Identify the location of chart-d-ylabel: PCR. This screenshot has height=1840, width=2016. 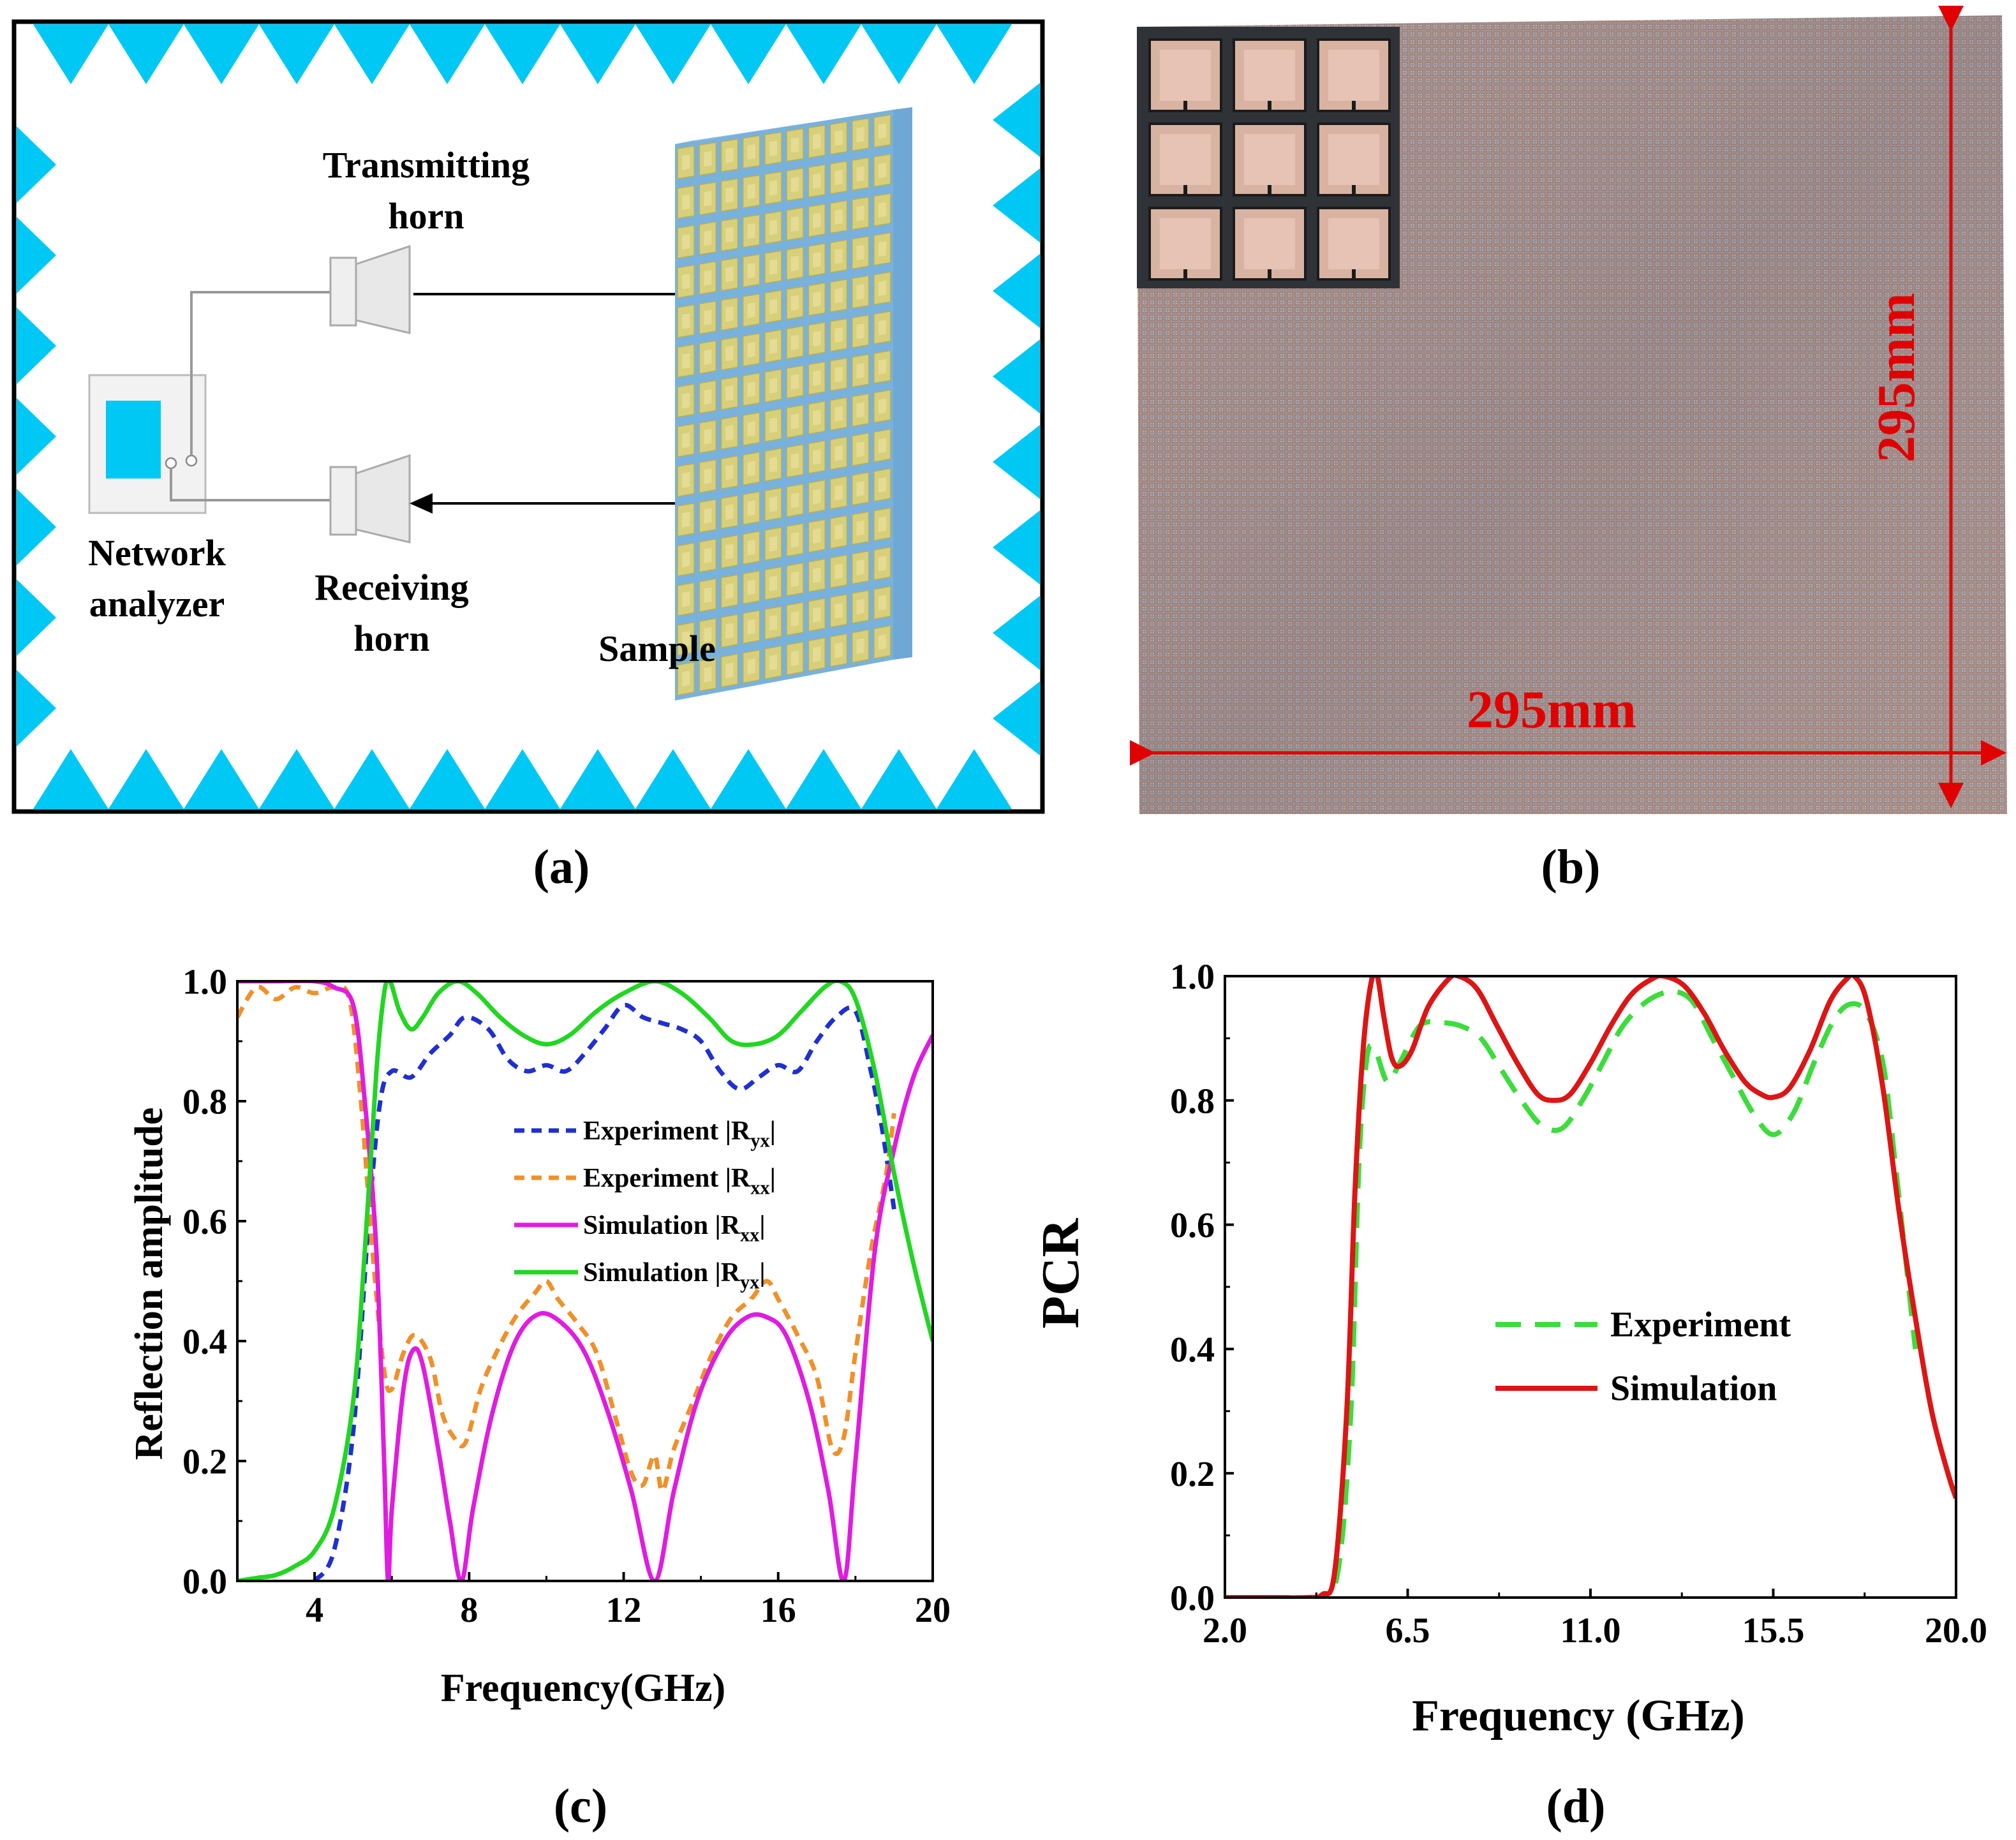
(1060, 1272).